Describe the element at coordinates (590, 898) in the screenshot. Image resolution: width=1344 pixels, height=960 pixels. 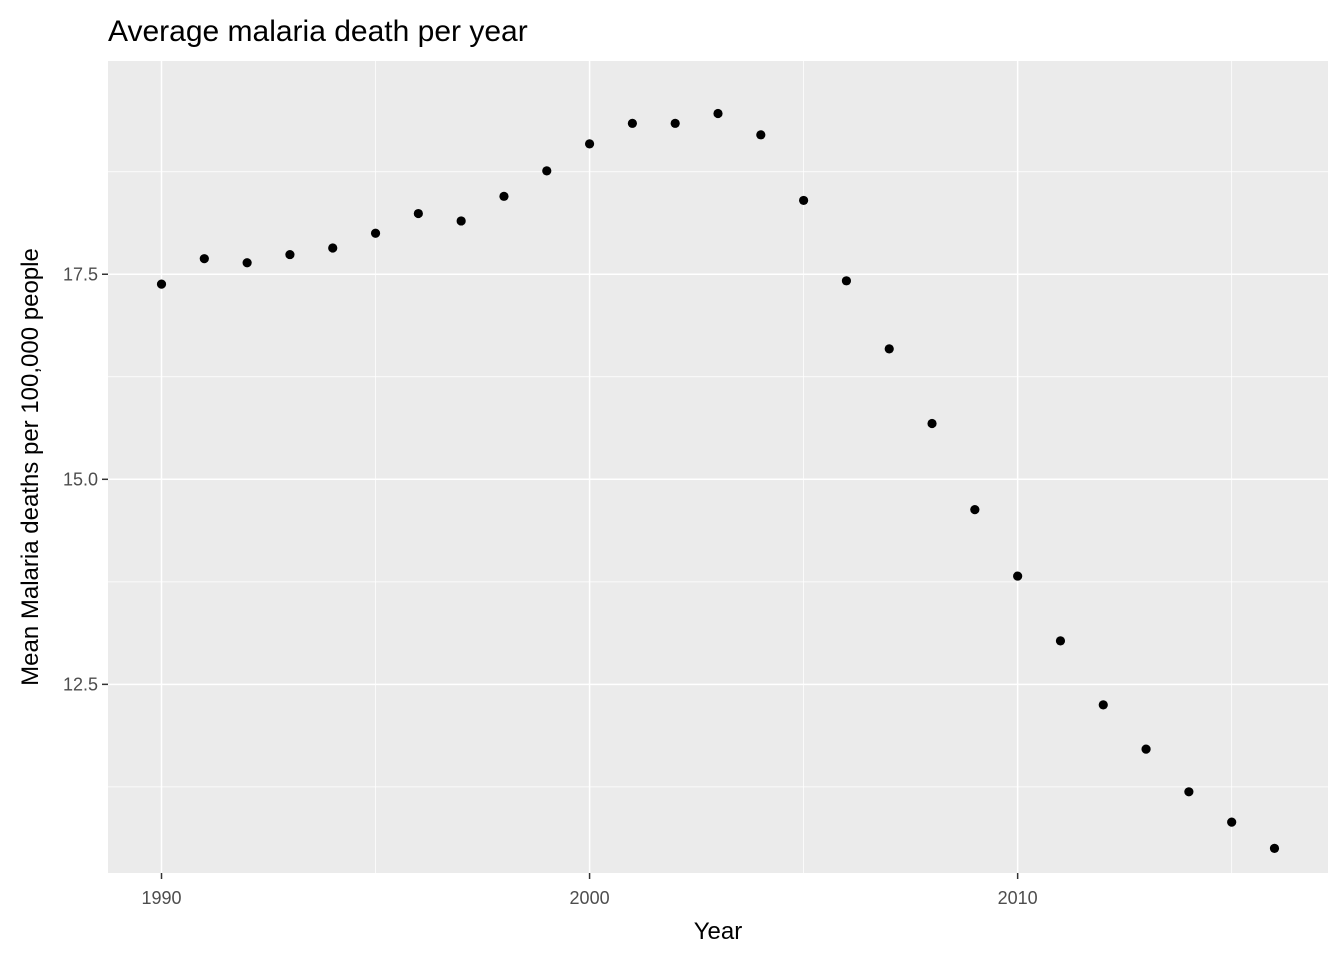
I see `x-tick-label: 2000` at that location.